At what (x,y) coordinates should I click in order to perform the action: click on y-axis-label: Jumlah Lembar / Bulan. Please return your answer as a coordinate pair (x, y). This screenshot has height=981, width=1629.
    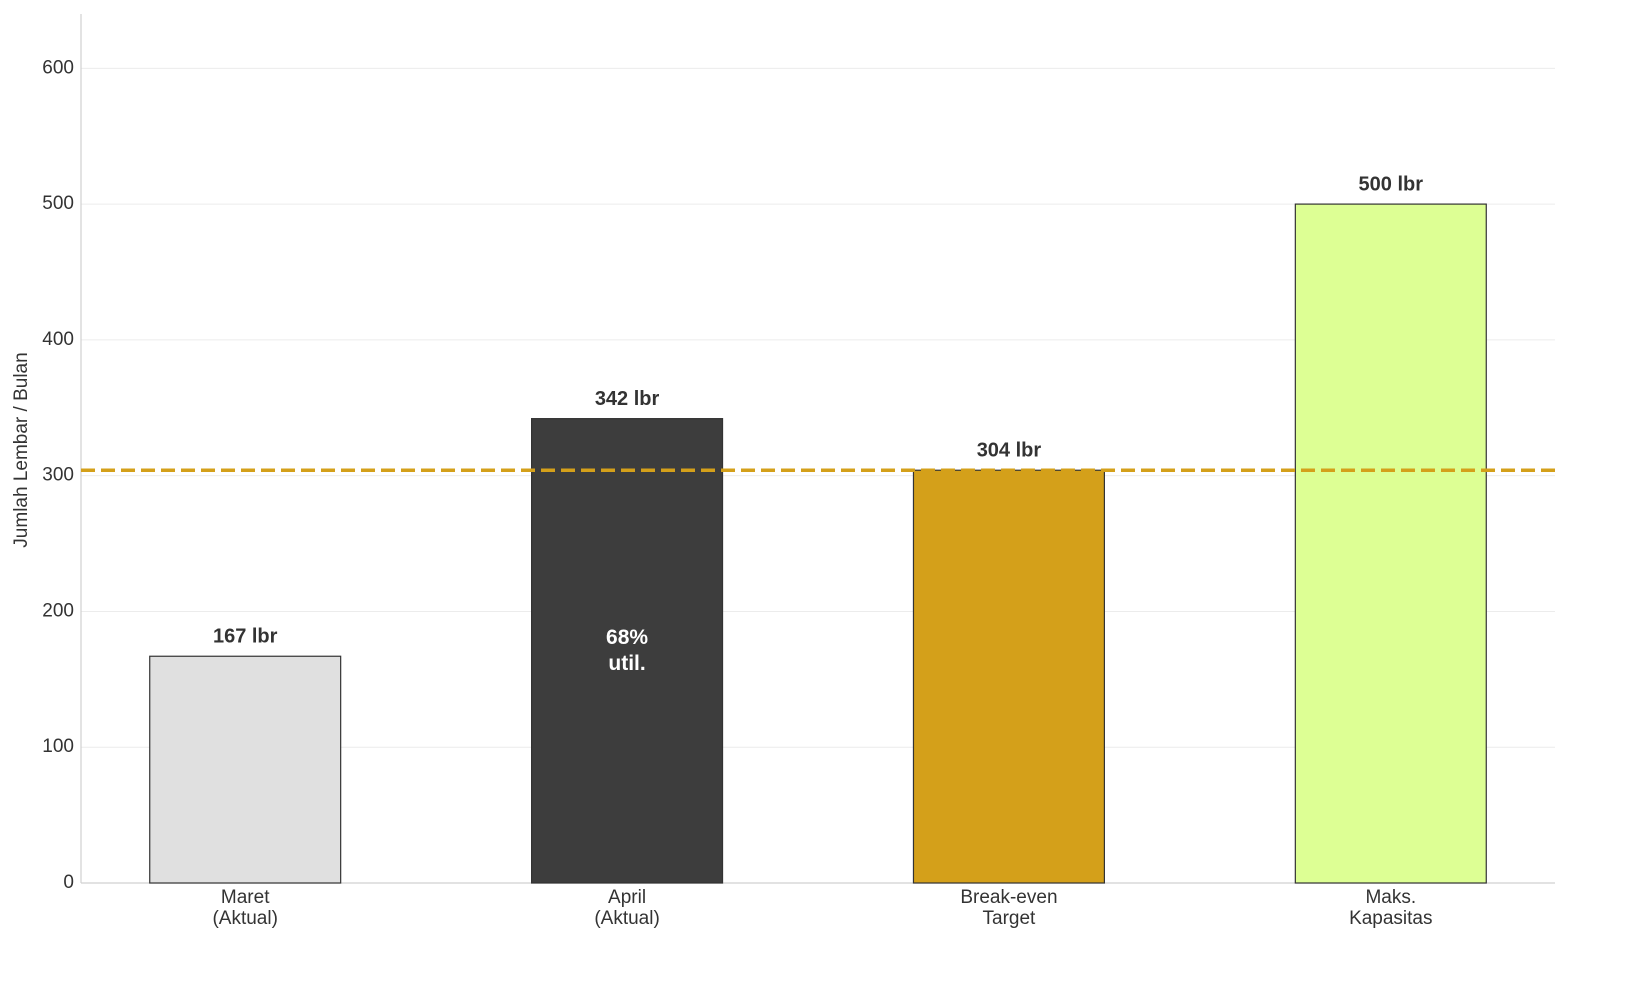
    Looking at the image, I should click on (21, 449).